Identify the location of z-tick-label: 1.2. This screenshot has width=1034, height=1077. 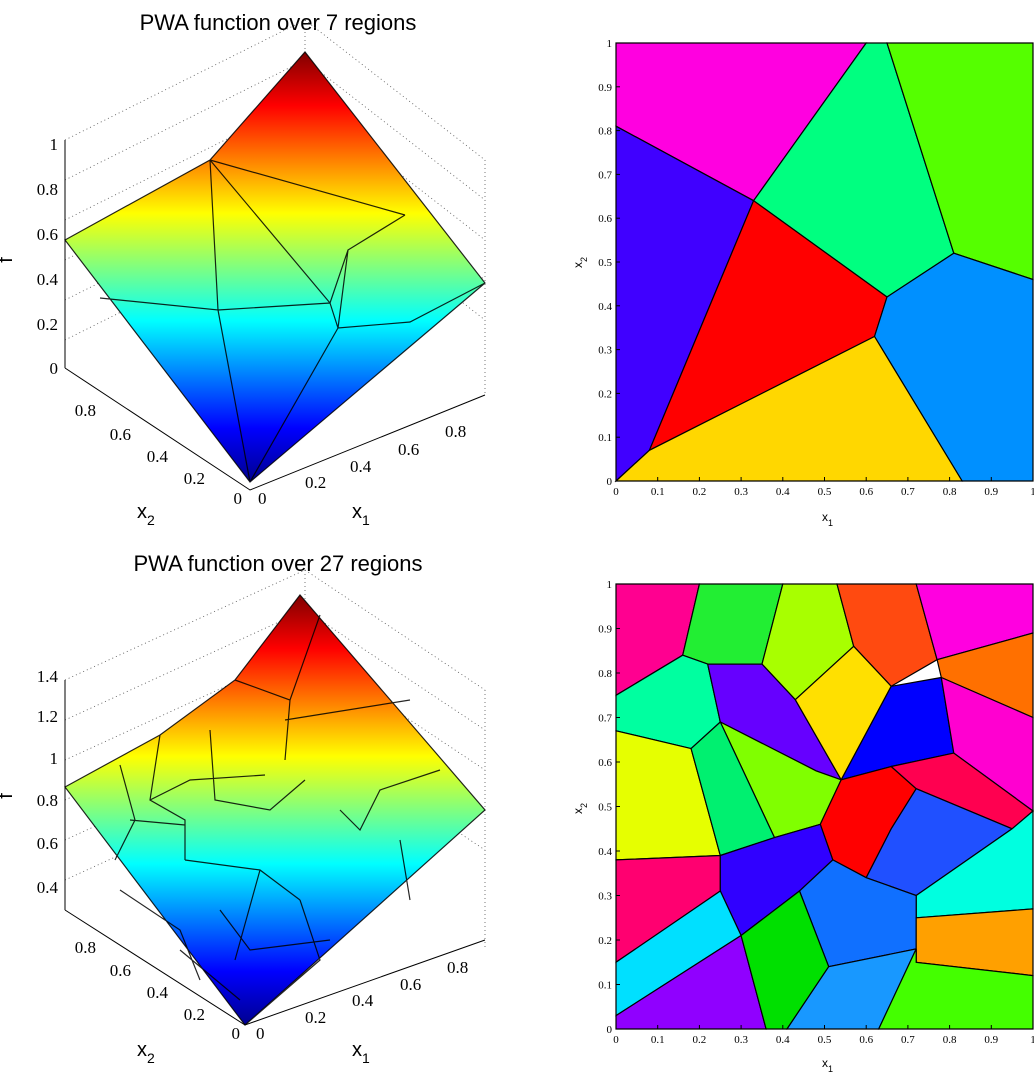
(47, 716).